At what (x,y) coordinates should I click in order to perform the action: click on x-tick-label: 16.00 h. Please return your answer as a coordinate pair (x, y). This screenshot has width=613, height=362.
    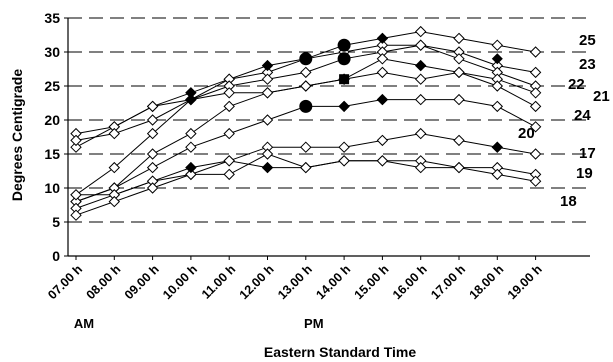
    Looking at the image, I should click on (410, 282).